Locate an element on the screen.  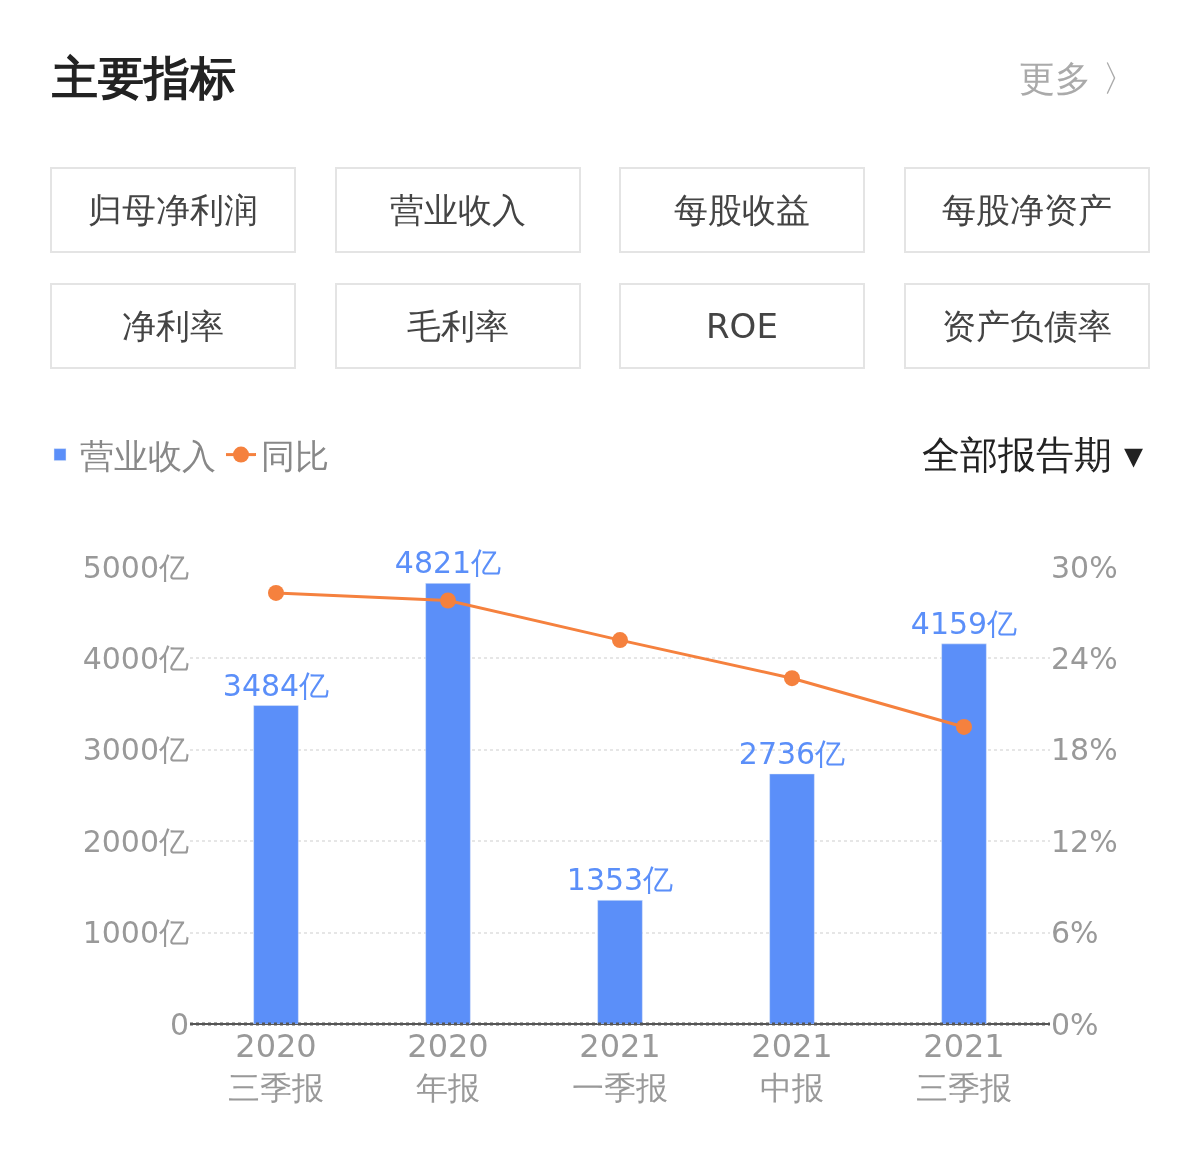
x-tick-label: 2020 三季报 is located at coordinates (276, 1067).